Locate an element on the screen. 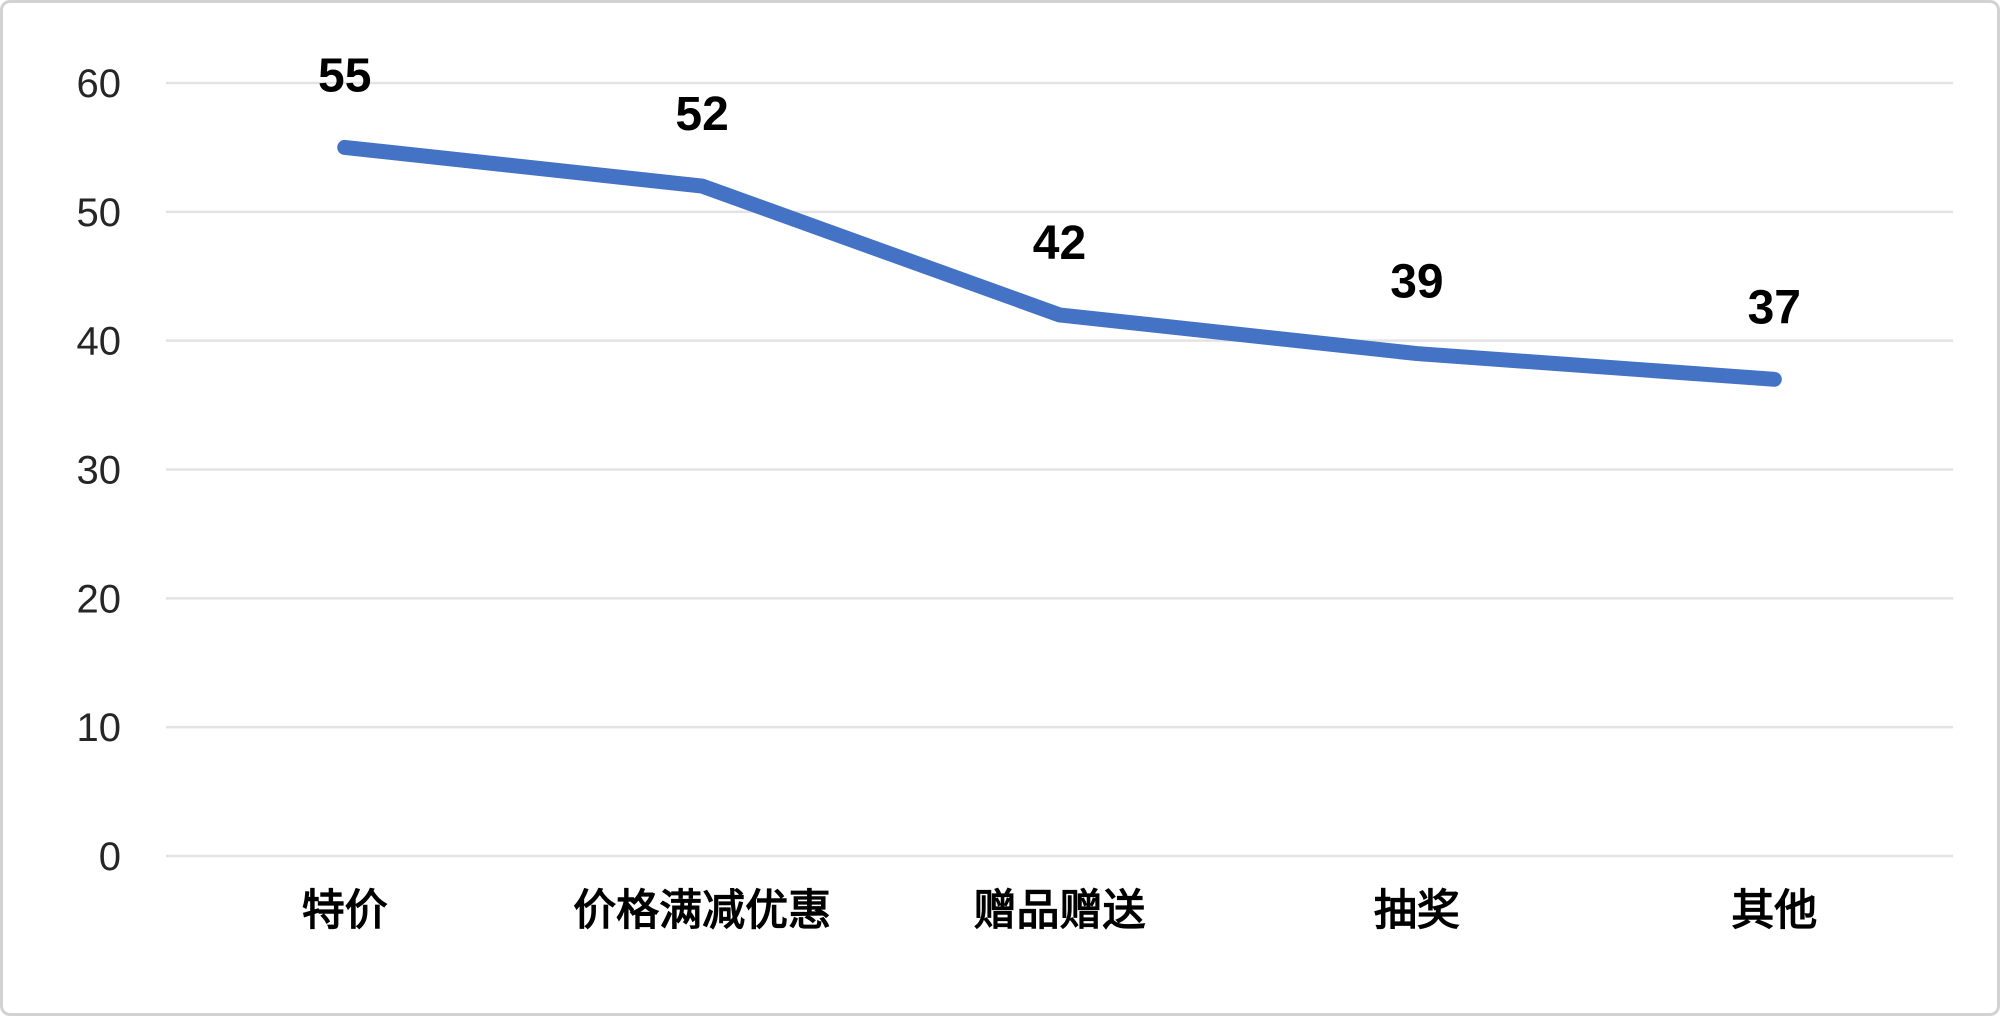 This screenshot has width=2000, height=1016. y-axis-tick-label: 30 is located at coordinates (99, 471).